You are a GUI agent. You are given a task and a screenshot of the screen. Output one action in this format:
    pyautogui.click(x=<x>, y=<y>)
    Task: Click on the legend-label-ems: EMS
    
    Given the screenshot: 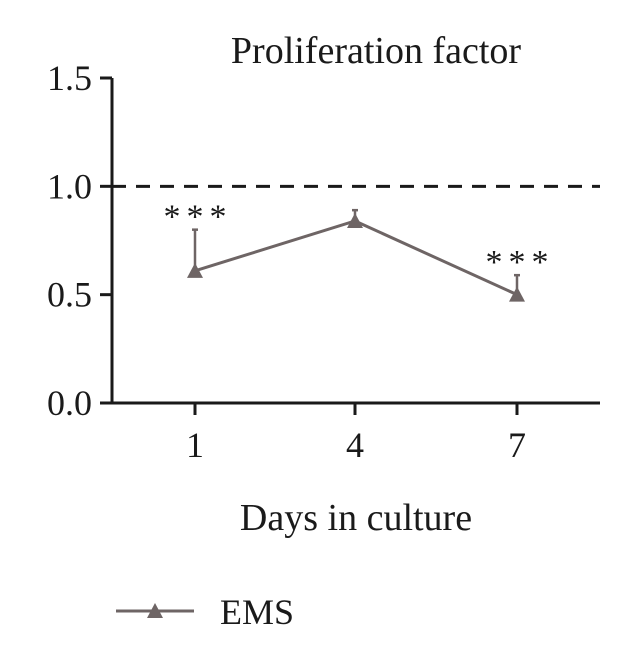 What is the action you would take?
    pyautogui.click(x=257, y=612)
    